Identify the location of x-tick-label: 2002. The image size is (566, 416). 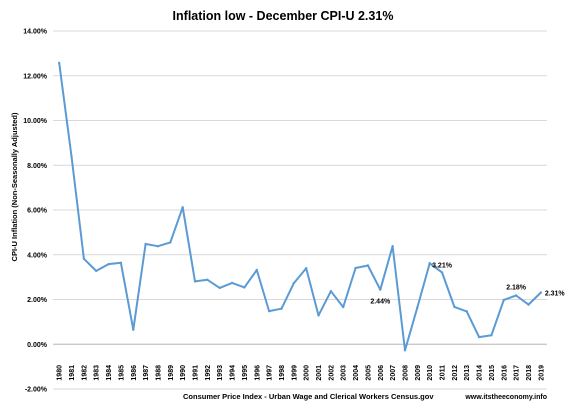
(331, 373).